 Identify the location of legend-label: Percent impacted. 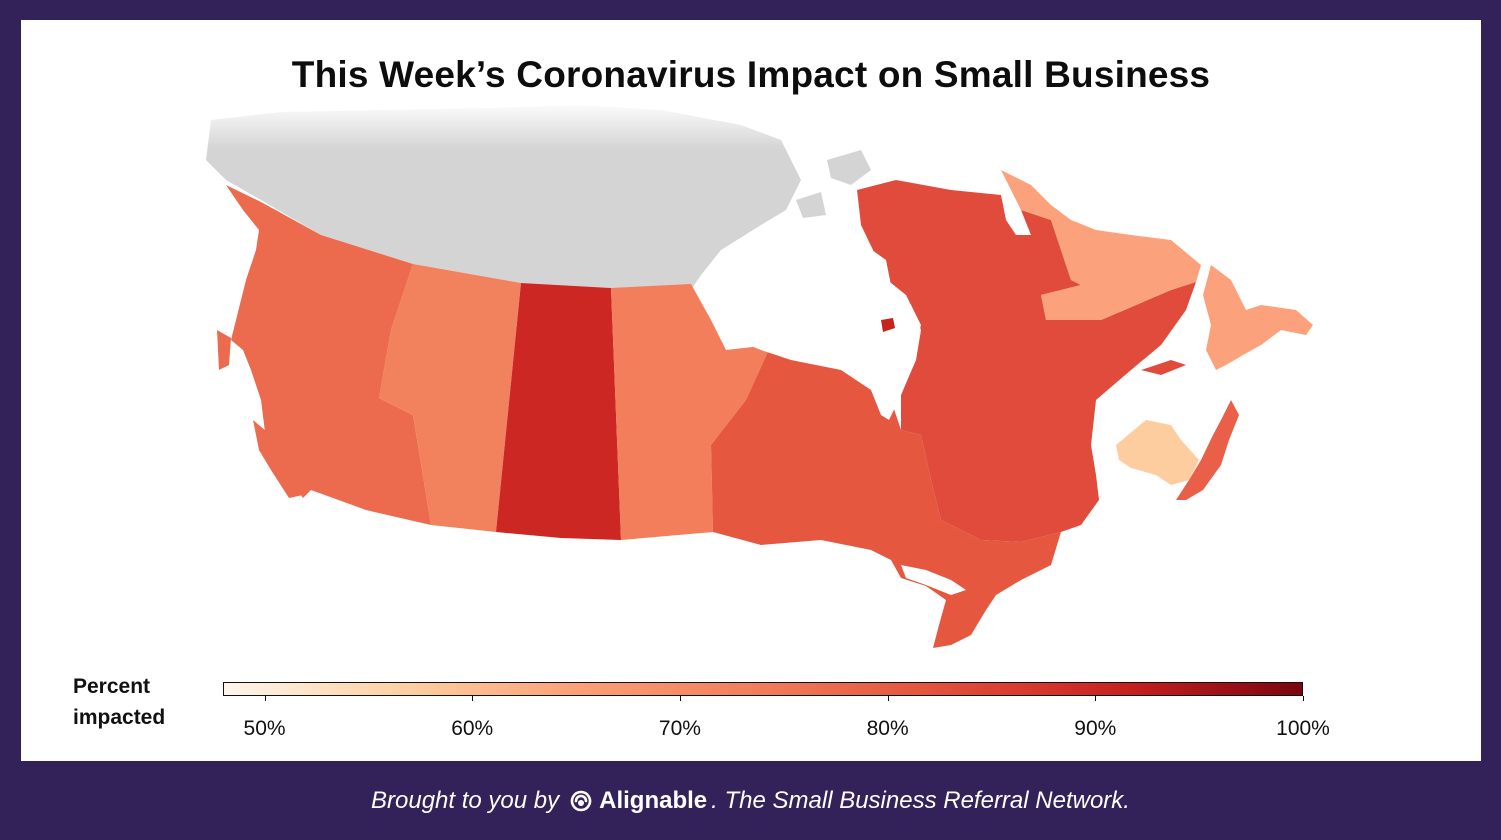
(119, 702).